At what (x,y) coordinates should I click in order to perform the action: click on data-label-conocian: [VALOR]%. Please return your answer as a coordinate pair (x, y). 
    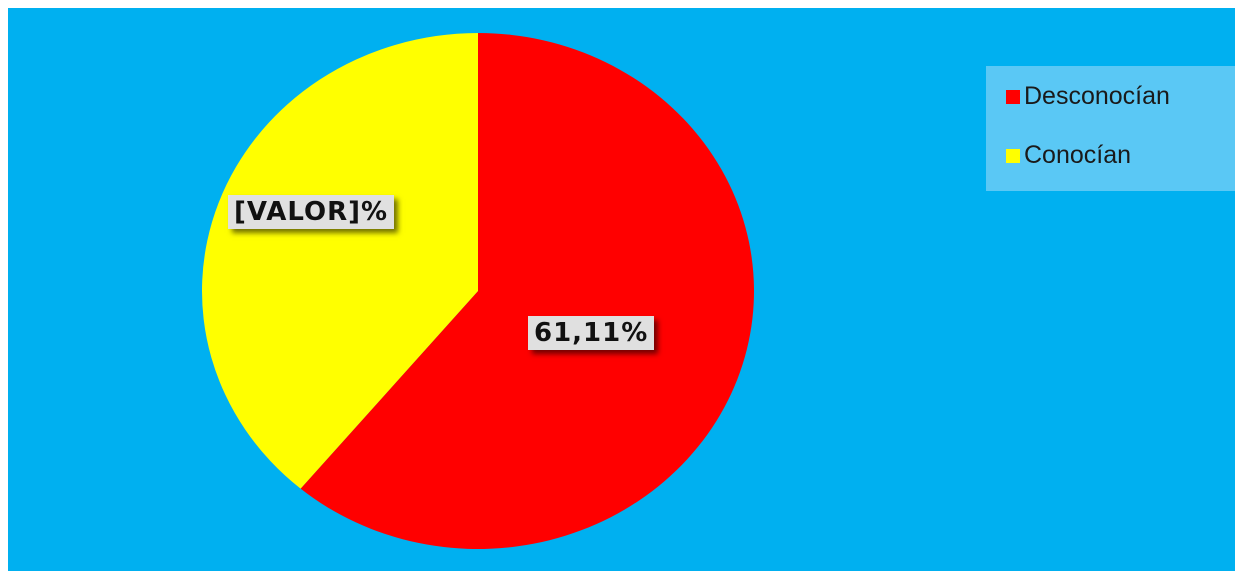
    Looking at the image, I should click on (311, 212).